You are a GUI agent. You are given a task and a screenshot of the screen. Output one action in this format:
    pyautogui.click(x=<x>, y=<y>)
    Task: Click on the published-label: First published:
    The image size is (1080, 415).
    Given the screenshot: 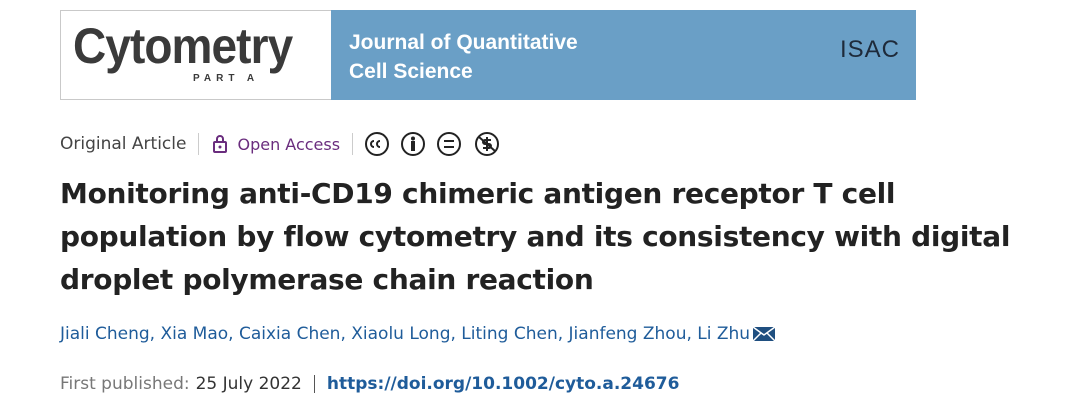 What is the action you would take?
    pyautogui.click(x=125, y=384)
    